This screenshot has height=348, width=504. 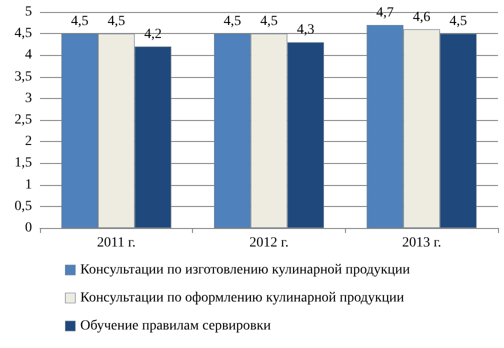 I want to click on y-tick-label: 0, so click(x=28, y=228).